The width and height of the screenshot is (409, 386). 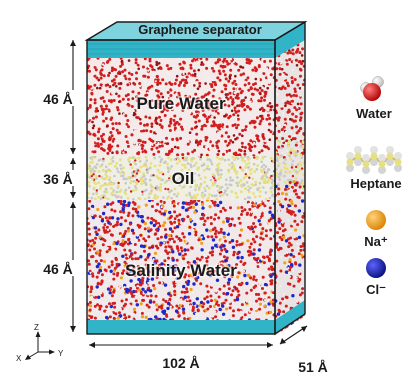 I want to click on water-molecule-icon, so click(x=372, y=88).